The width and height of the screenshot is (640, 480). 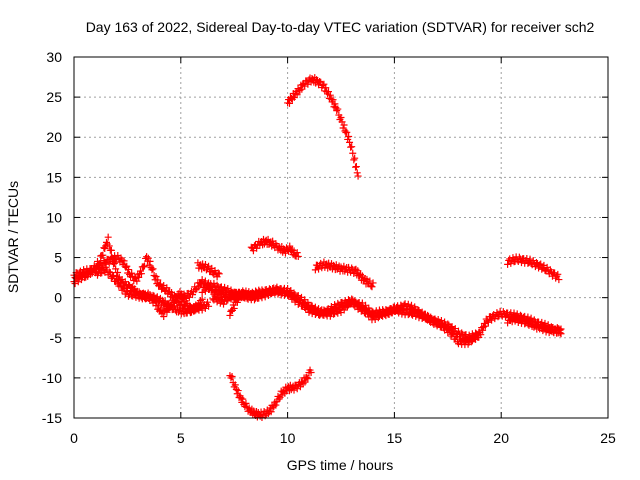 What do you see at coordinates (58, 298) in the screenshot?
I see `y-tick-label: 0` at bounding box center [58, 298].